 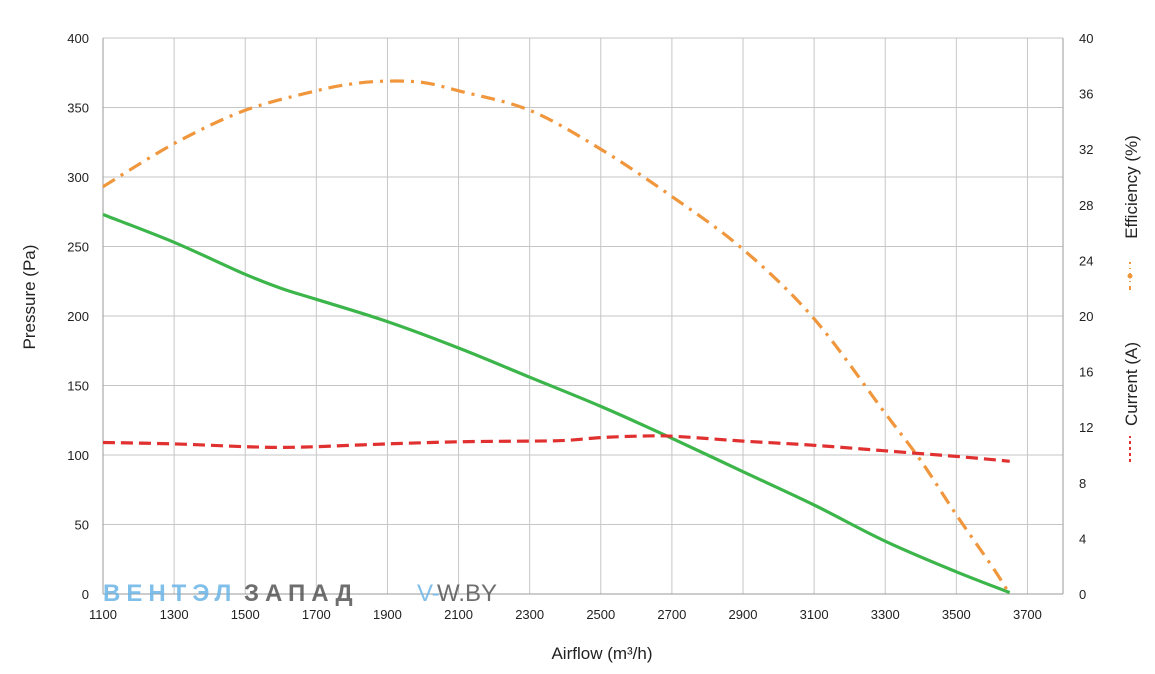 What do you see at coordinates (29, 297) in the screenshot?
I see `y-axis-title: Pressure (Pa)` at bounding box center [29, 297].